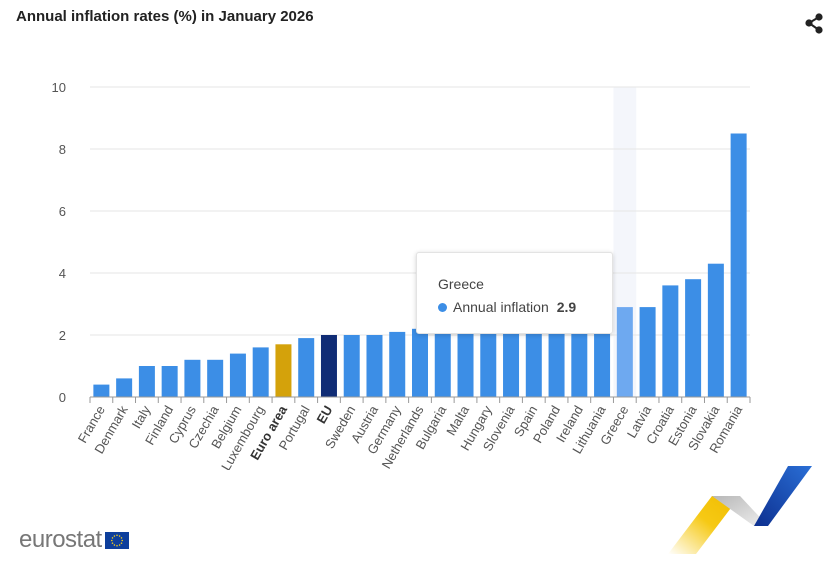 Image resolution: width=834 pixels, height=567 pixels. I want to click on tooltip-series-label: Annual inflation, so click(501, 307).